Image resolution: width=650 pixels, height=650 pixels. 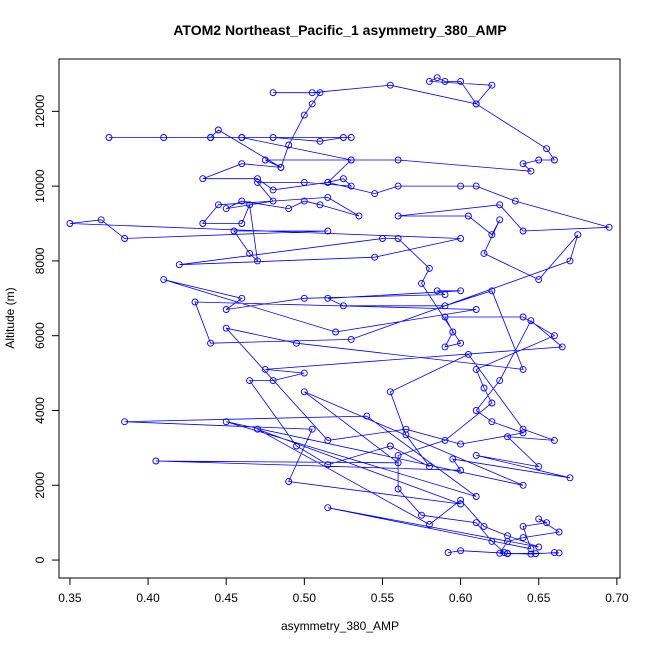 What do you see at coordinates (40, 410) in the screenshot?
I see `y-tick-label: 4000` at bounding box center [40, 410].